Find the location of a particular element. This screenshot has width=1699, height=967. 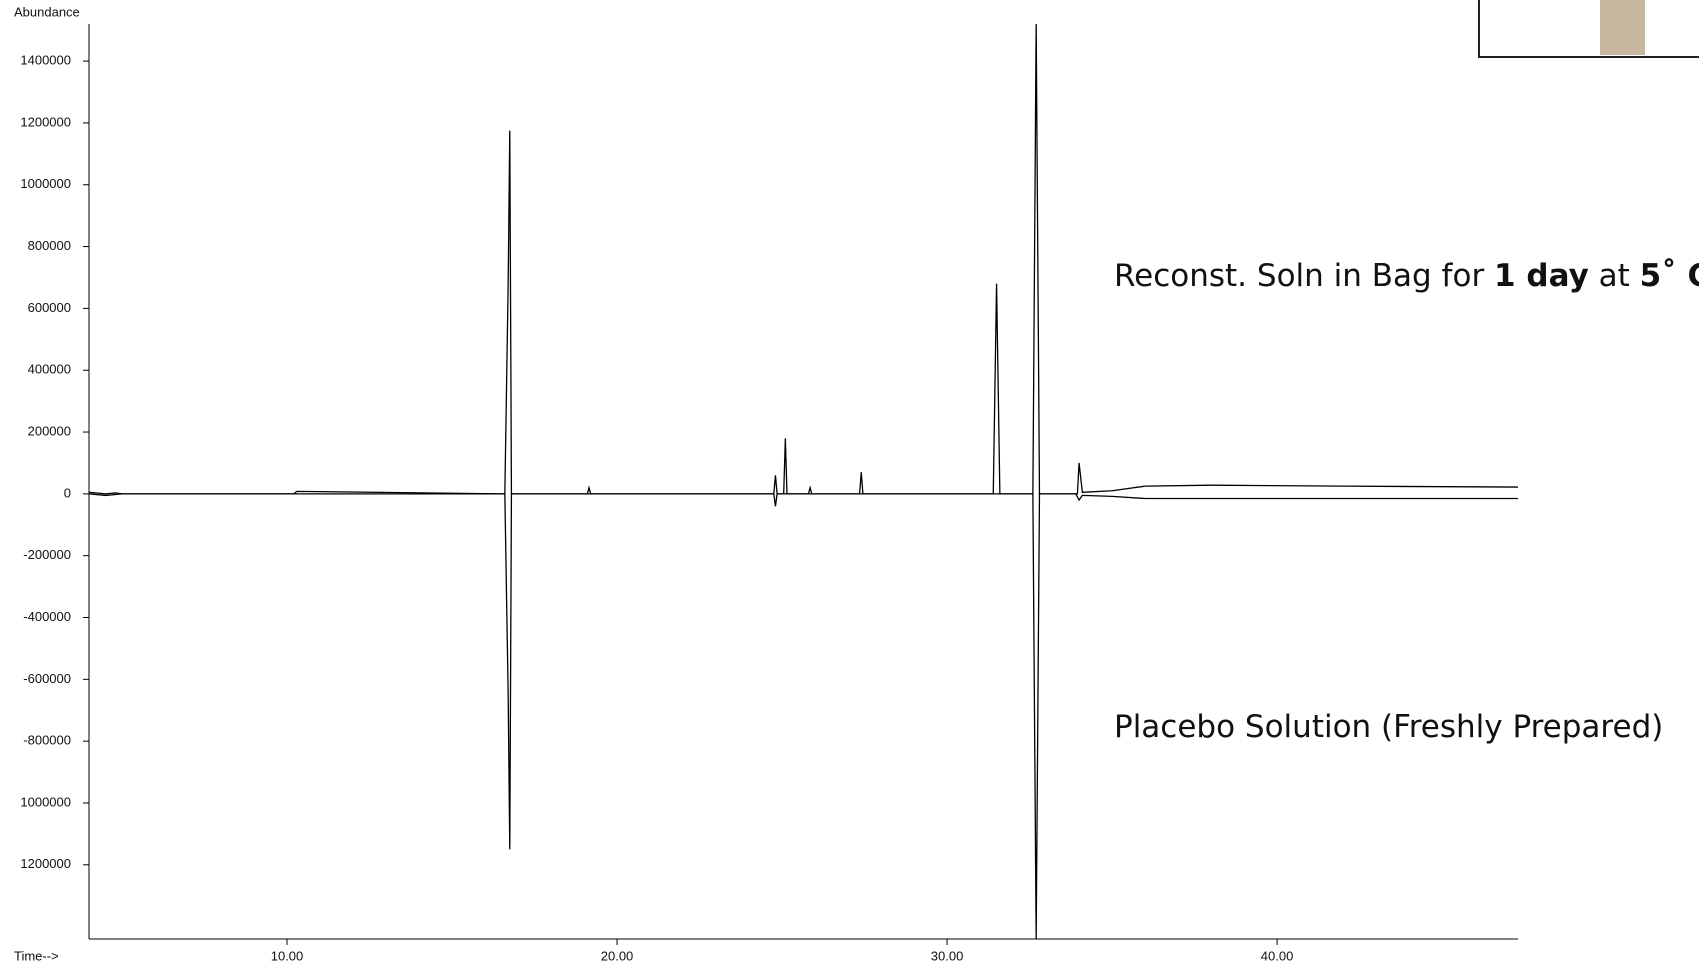

annotation-part: at is located at coordinates (1614, 276).